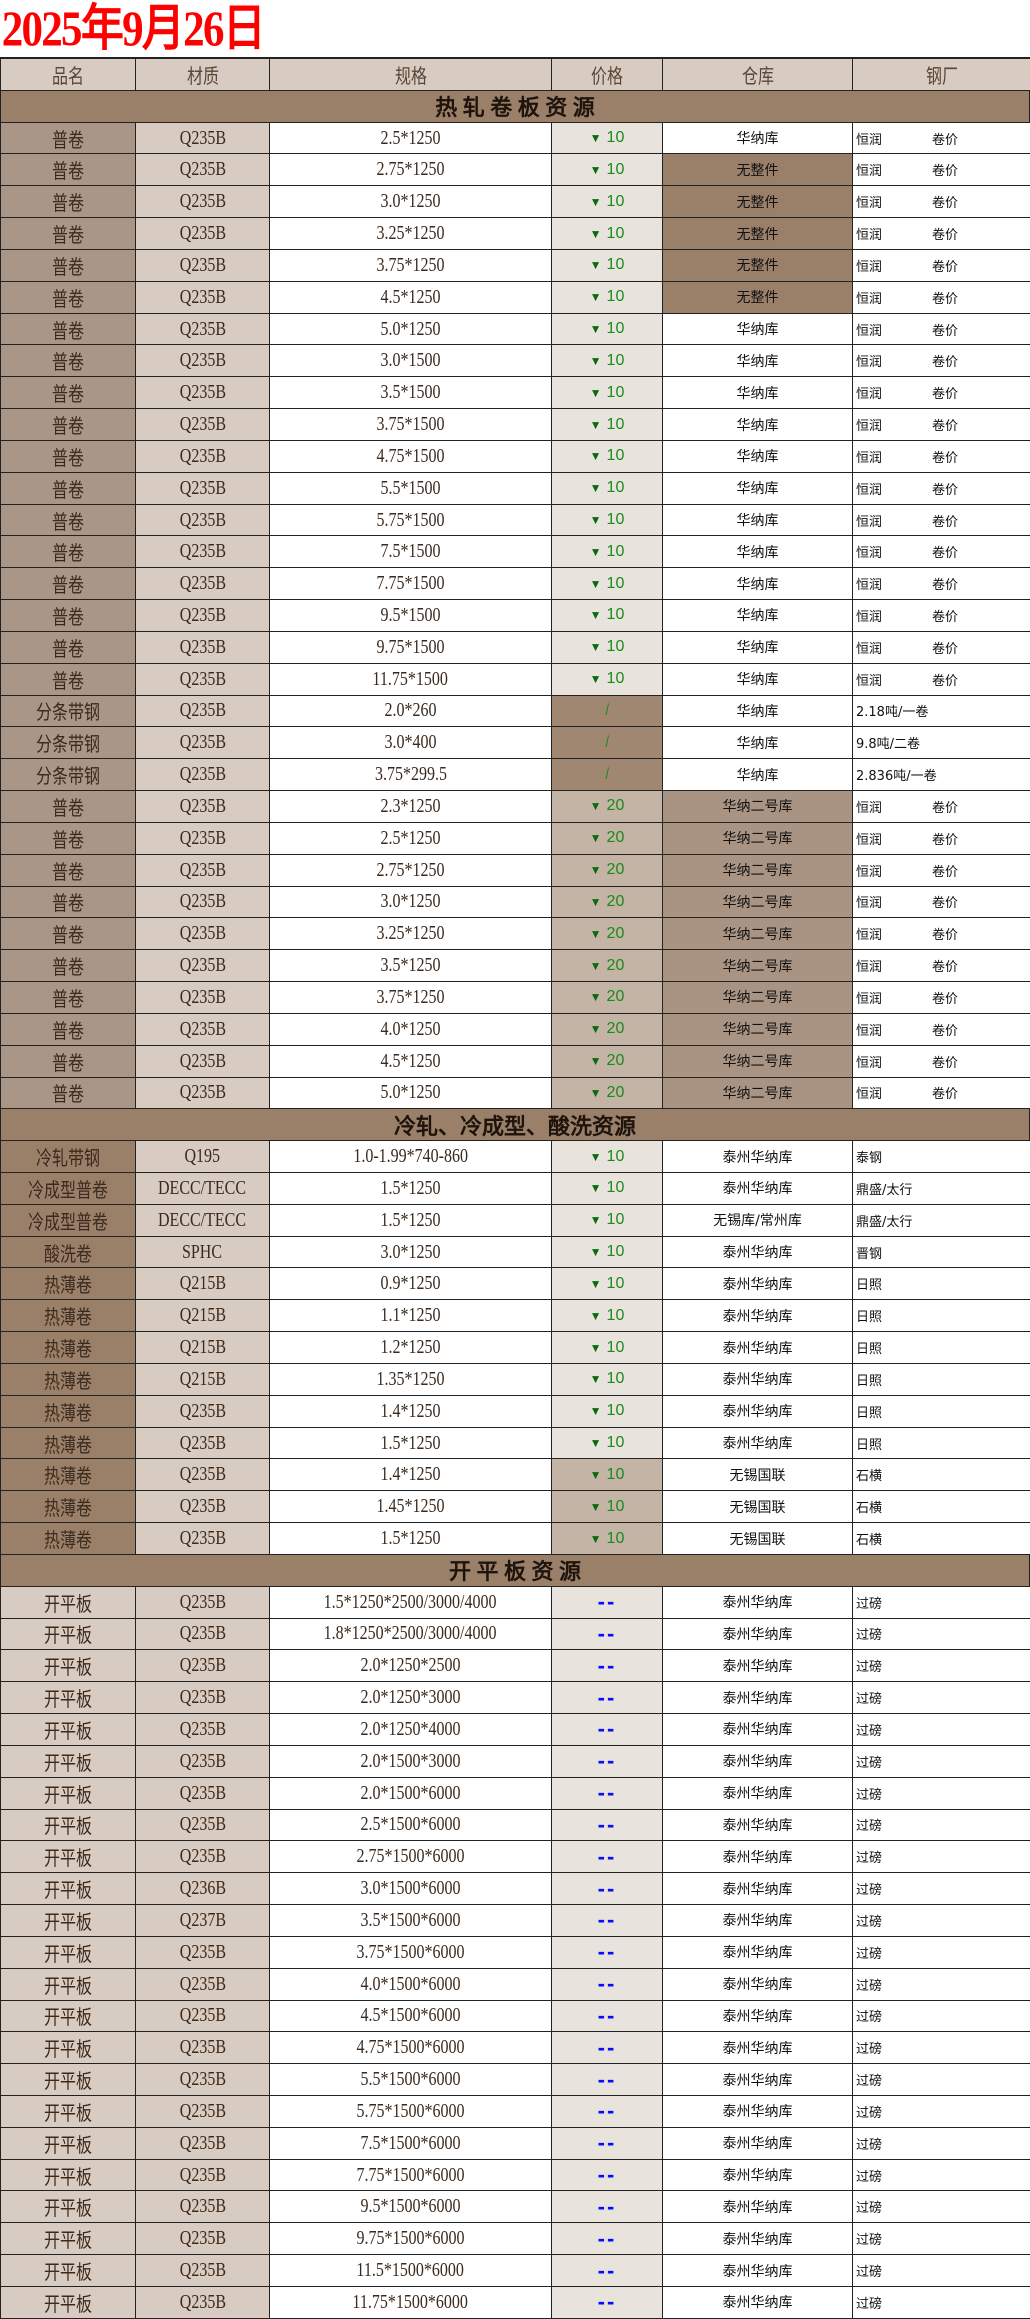 The width and height of the screenshot is (1030, 2319). What do you see at coordinates (758, 1220) in the screenshot?
I see `warehouse-cell: 无锡库/常州库` at bounding box center [758, 1220].